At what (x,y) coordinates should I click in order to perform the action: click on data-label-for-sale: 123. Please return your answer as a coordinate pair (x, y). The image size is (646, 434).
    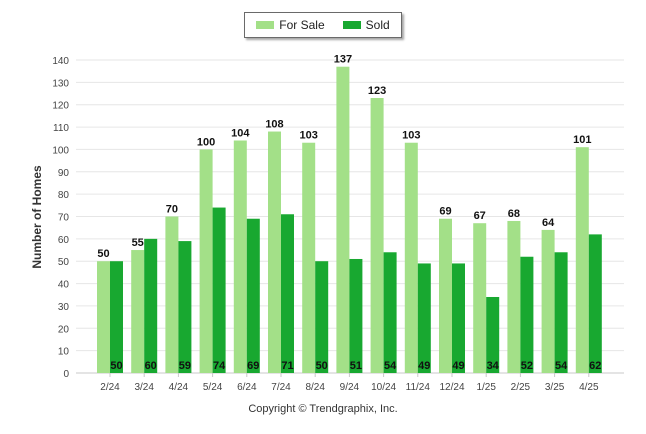
    Looking at the image, I should click on (377, 91).